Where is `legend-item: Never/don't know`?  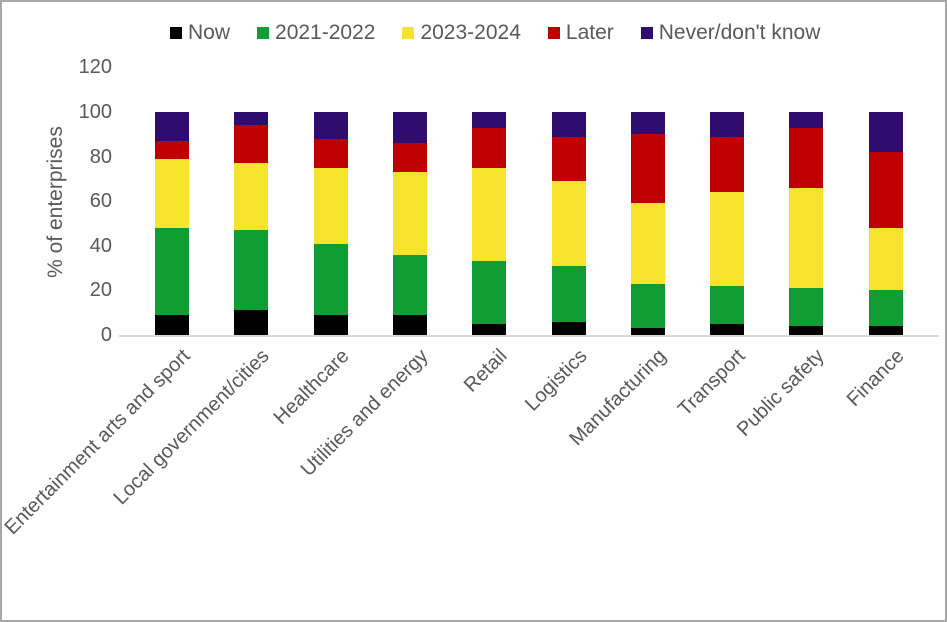 legend-item: Never/don't know is located at coordinates (730, 33).